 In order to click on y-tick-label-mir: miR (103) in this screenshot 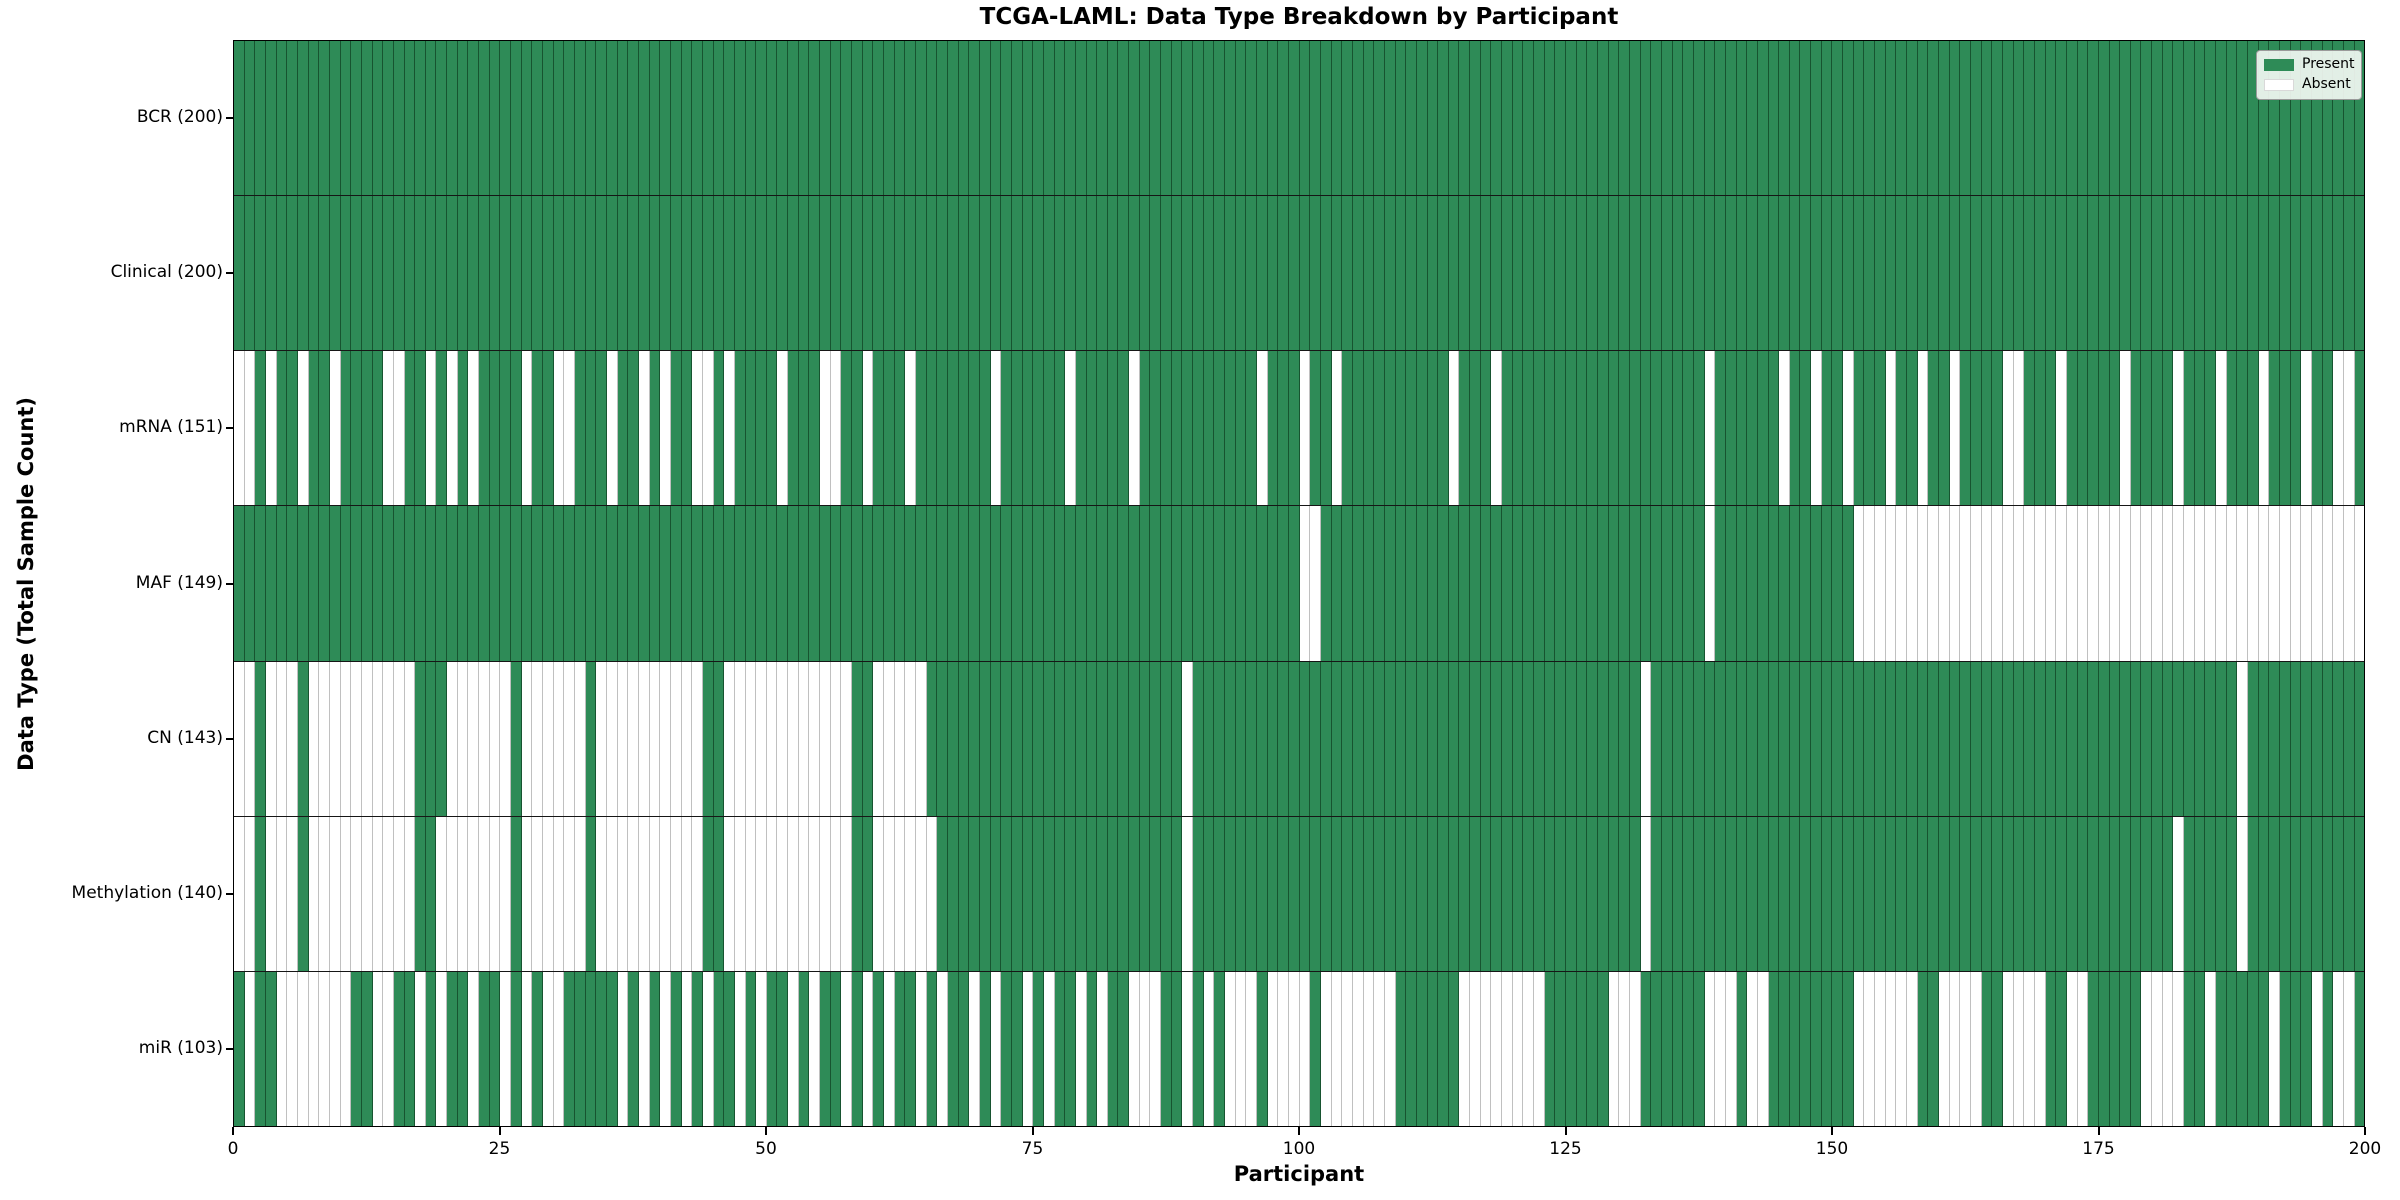, I will do `click(180, 1048)`.